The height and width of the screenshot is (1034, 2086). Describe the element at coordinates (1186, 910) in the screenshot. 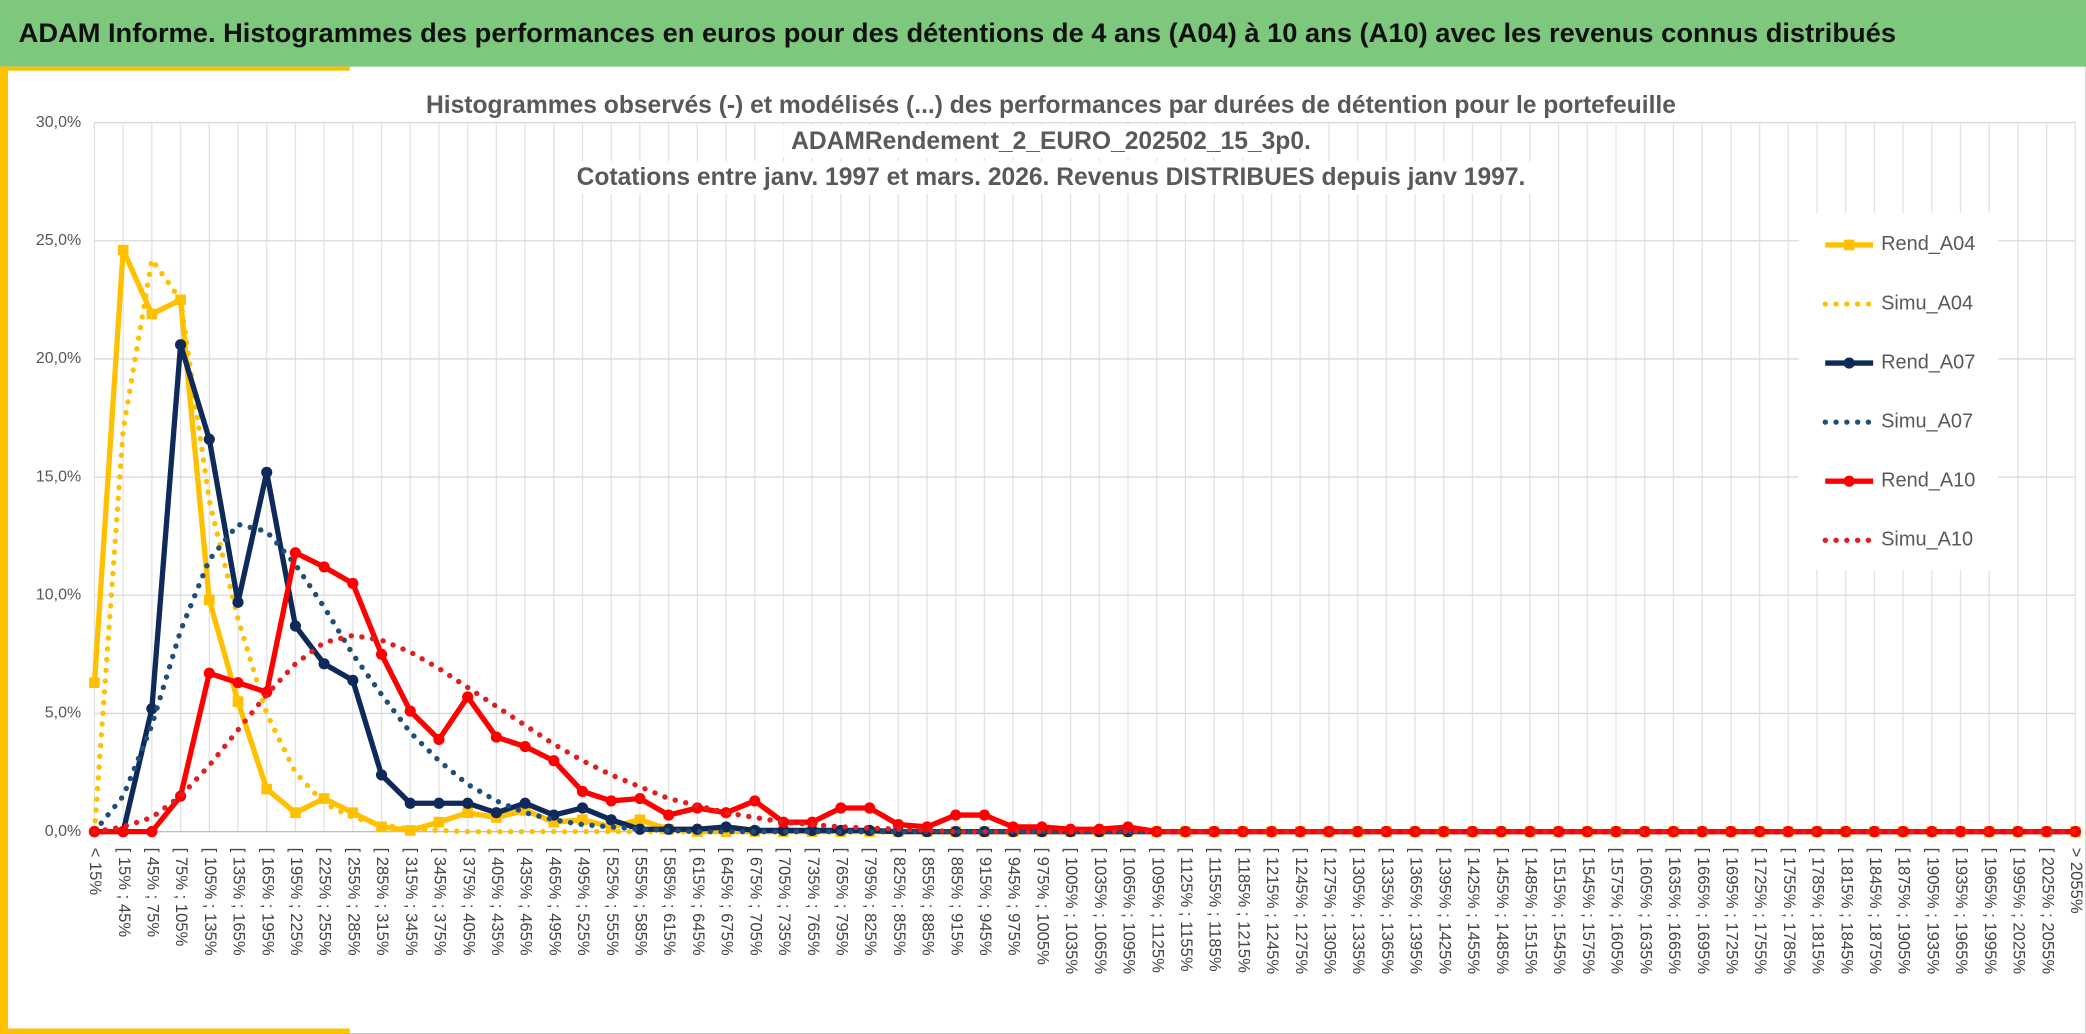

I see `x-tick-label: [ 1125% ; 1155%` at that location.